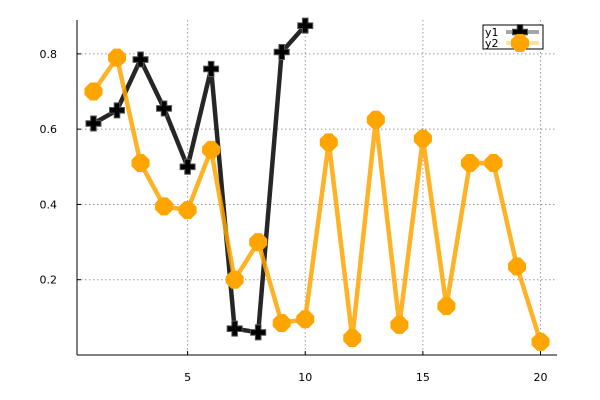 Image resolution: width=600 pixels, height=400 pixels. What do you see at coordinates (49, 204) in the screenshot?
I see `y-tick-label: 0.4` at bounding box center [49, 204].